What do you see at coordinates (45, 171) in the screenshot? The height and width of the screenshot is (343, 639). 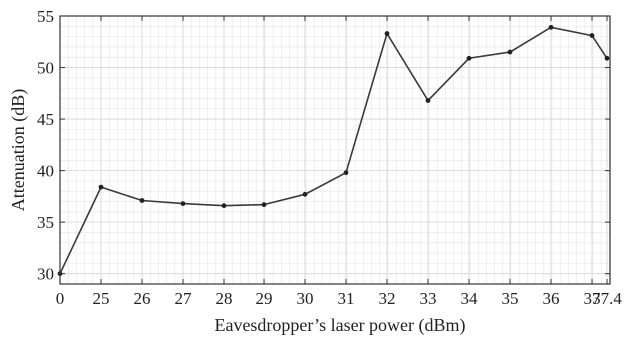 I see `y-tick-label: 40` at bounding box center [45, 171].